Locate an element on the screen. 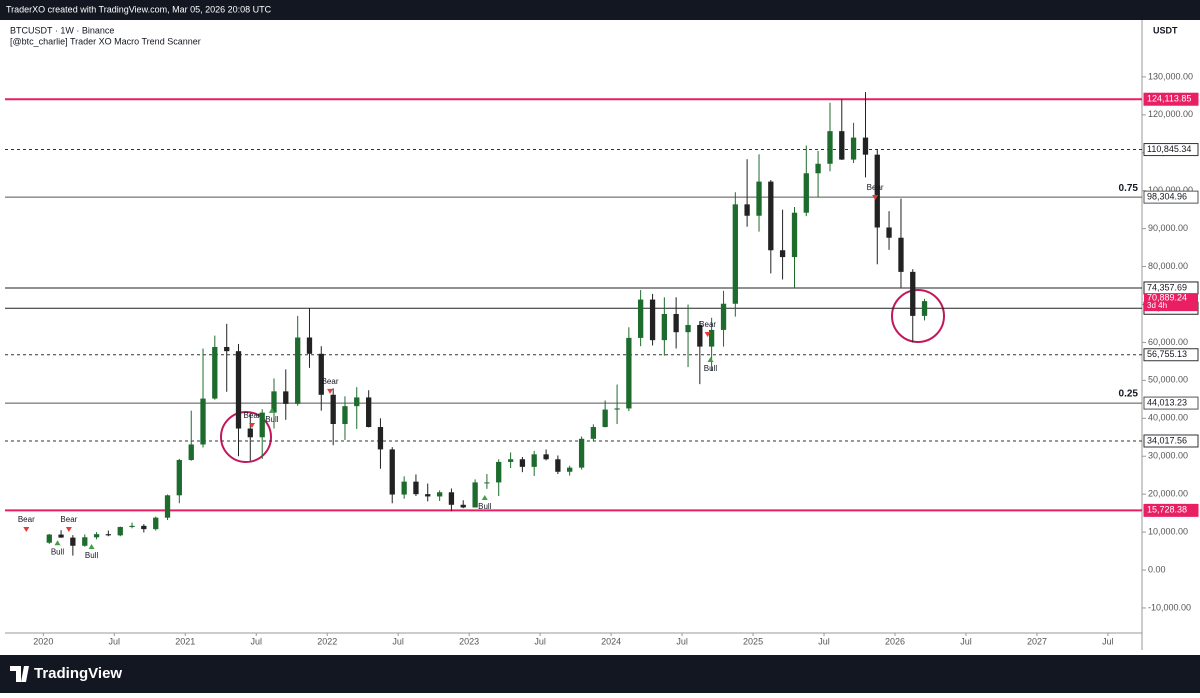 Image resolution: width=1200 pixels, height=698 pixels. last-price-box is located at coordinates (1171, 302).